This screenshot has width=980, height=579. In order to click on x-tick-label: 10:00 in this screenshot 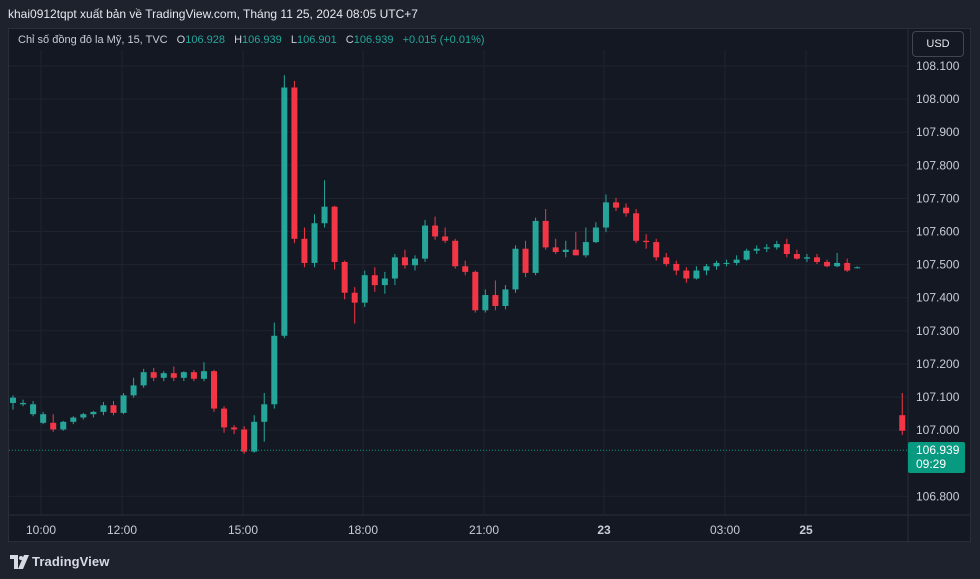, I will do `click(41, 530)`.